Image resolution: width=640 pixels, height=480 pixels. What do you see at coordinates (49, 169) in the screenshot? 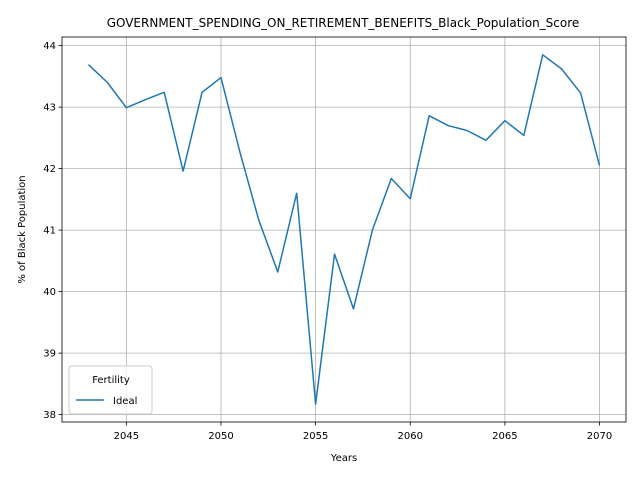
I see `y-tick-label: 42` at bounding box center [49, 169].